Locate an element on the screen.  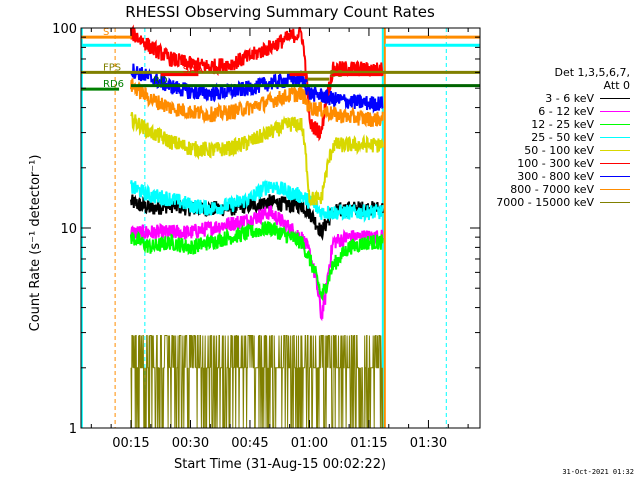
x-tick-label-2: 00:45 is located at coordinates (249, 443).